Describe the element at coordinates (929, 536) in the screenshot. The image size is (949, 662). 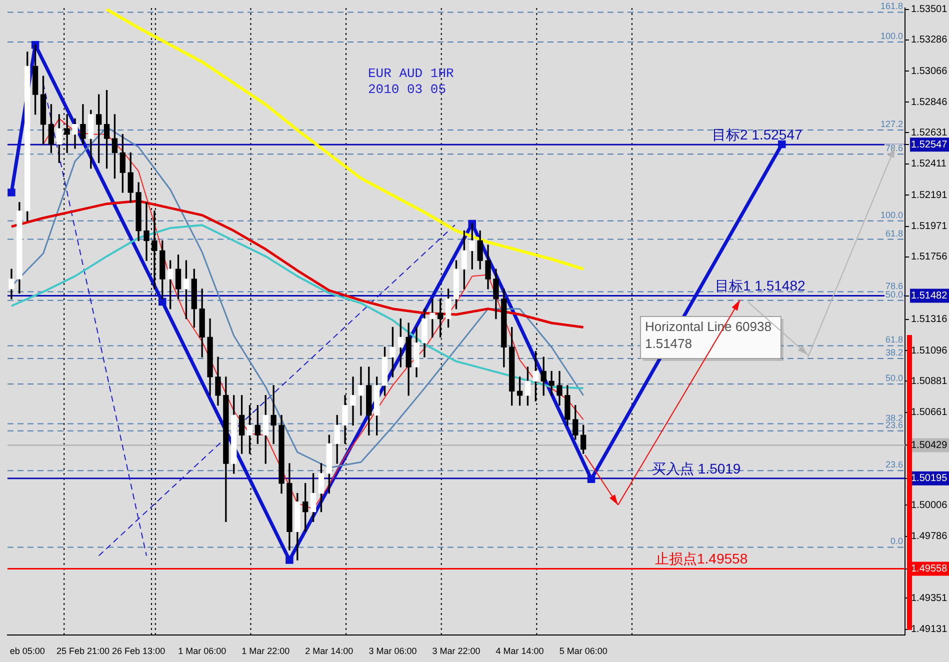
I see `y-tick-label: 1.49786` at that location.